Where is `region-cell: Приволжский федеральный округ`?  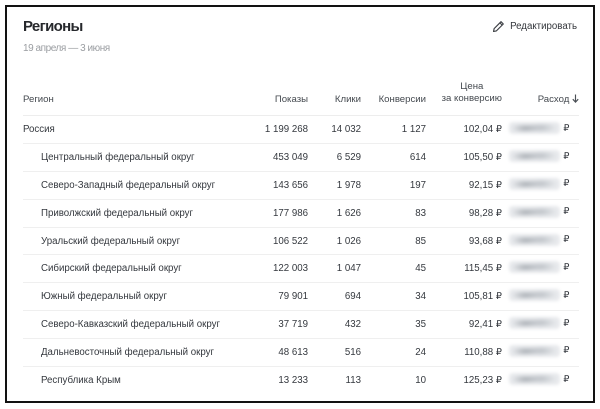 region-cell: Приволжский федеральный округ is located at coordinates (123, 213).